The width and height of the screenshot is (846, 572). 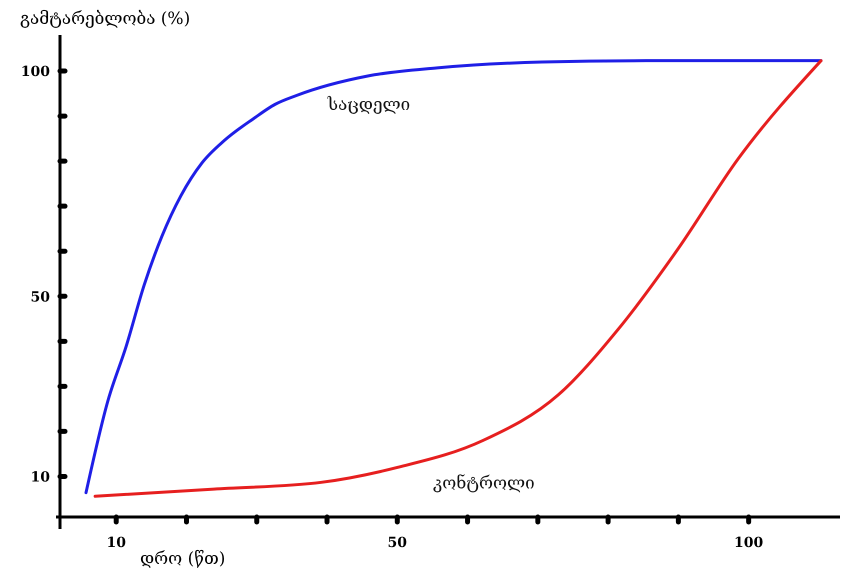 I want to click on x-tick-label: 10, so click(x=116, y=543).